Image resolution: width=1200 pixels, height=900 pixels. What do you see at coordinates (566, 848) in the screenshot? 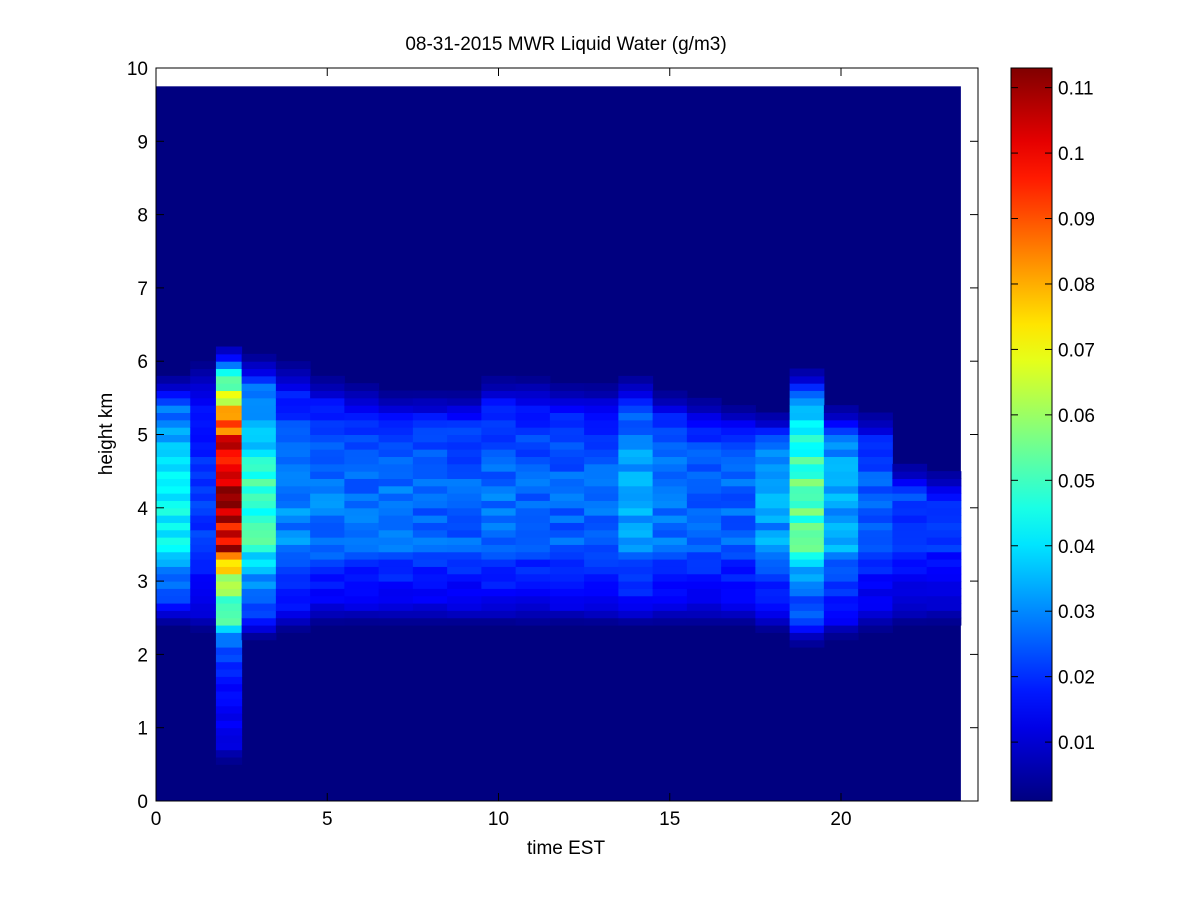
I see `x-axis-label: time EST` at bounding box center [566, 848].